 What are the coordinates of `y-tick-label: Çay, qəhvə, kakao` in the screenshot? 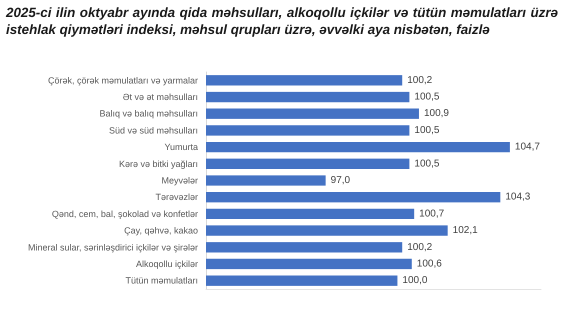 It's located at (161, 231).